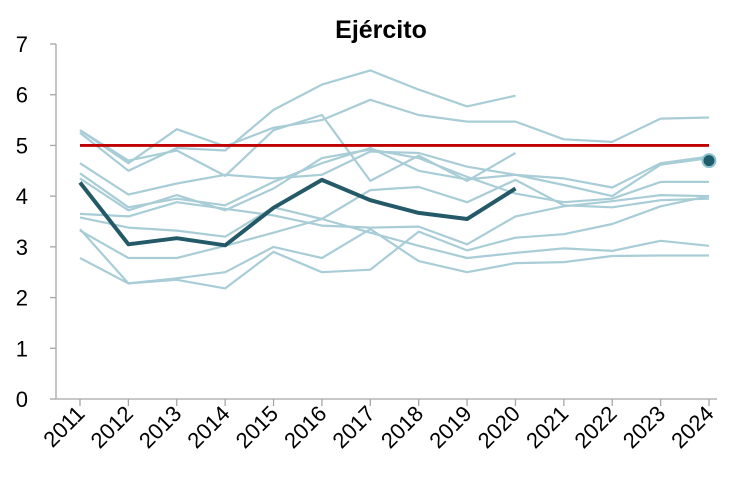 The width and height of the screenshot is (731, 479). What do you see at coordinates (354, 427) in the screenshot?
I see `x-tick-label: 2017` at bounding box center [354, 427].